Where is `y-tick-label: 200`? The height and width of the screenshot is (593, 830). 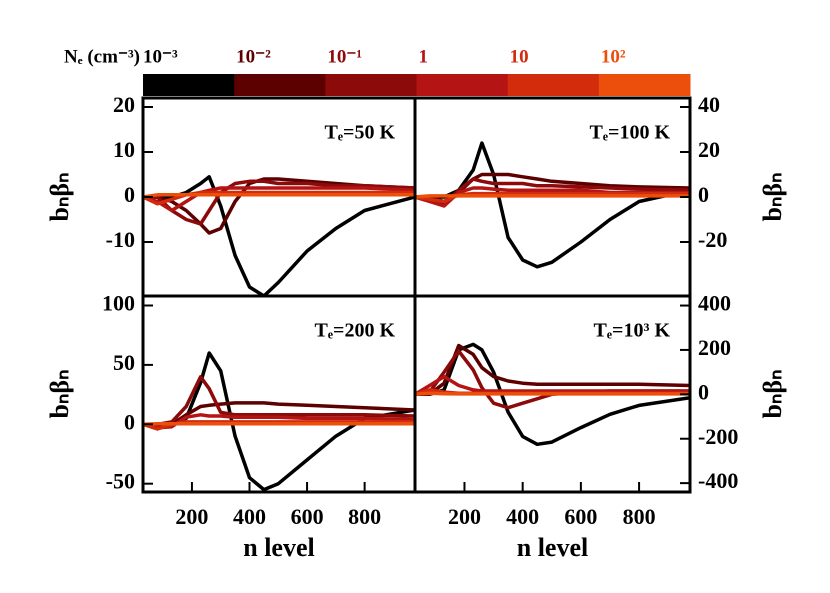
y-tick-label: 200 is located at coordinates (714, 347).